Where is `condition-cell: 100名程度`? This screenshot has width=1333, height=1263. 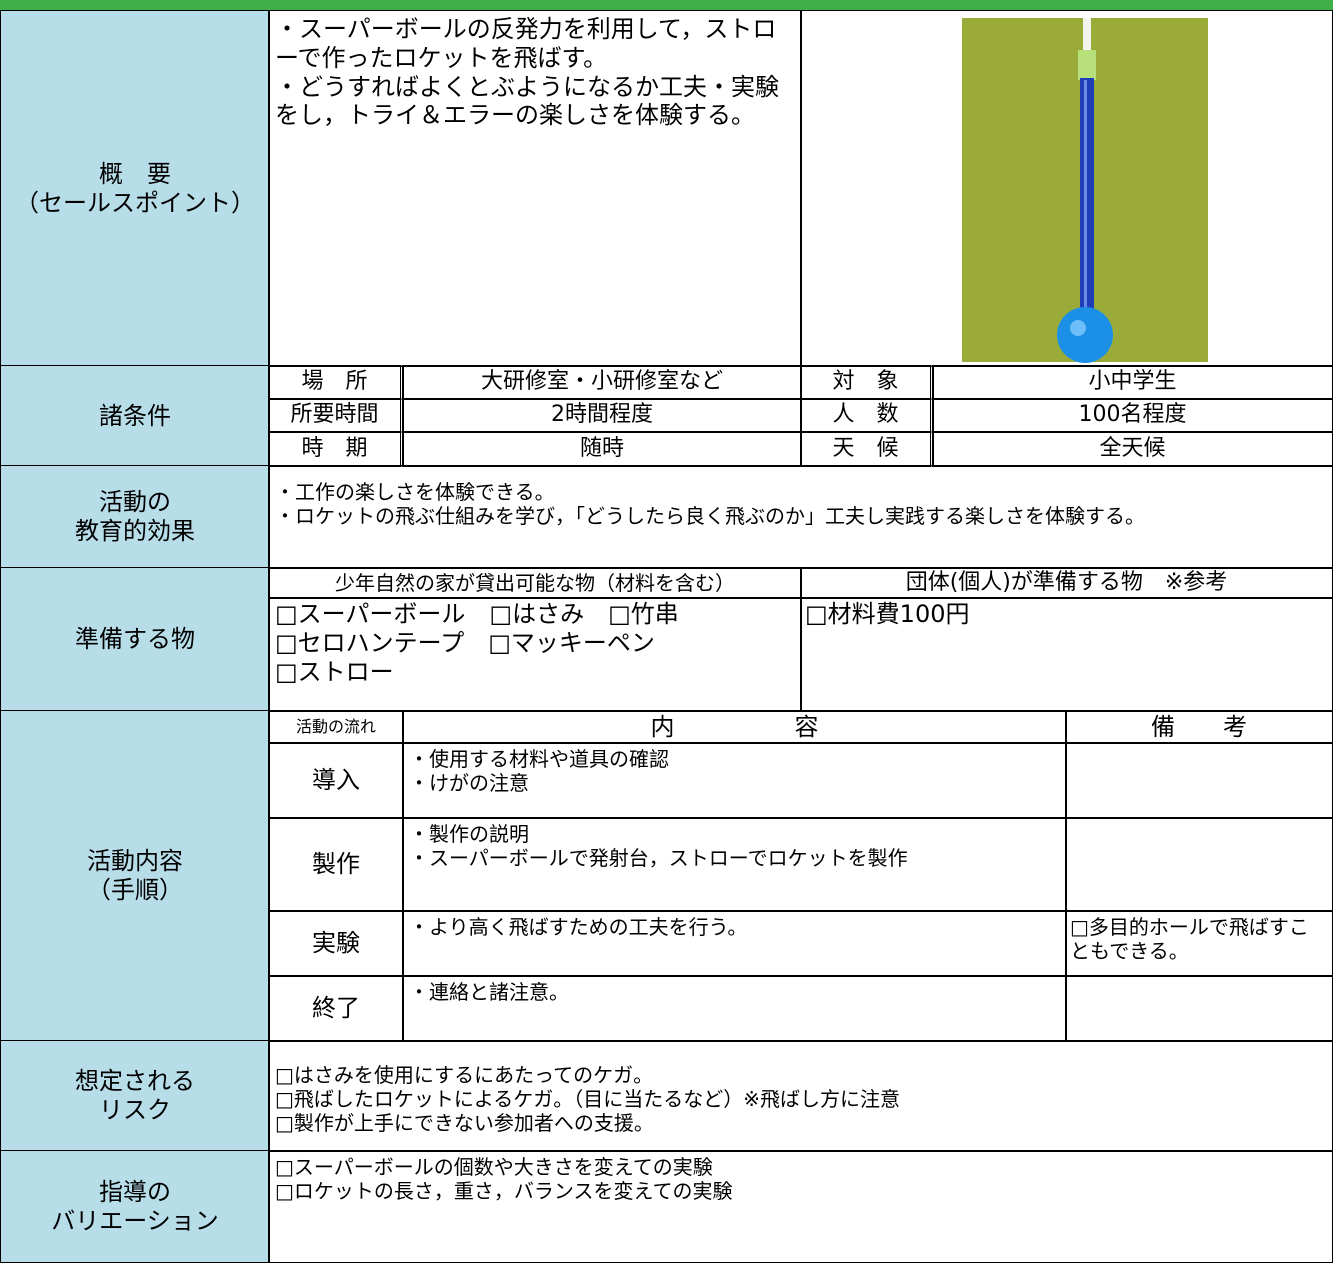 condition-cell: 100名程度 is located at coordinates (1132, 415).